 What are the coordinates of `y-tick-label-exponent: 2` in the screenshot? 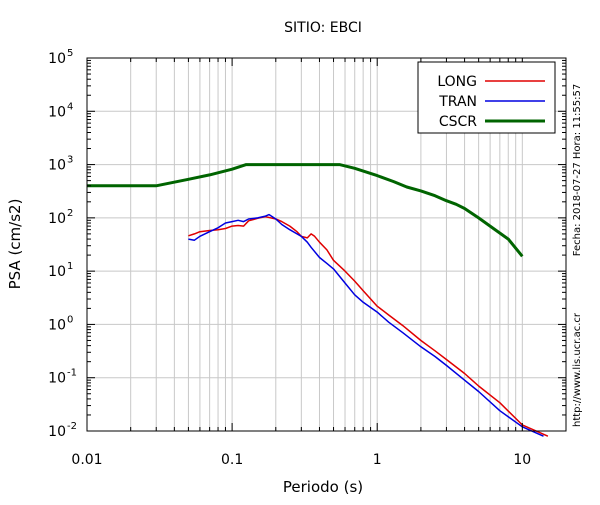 It's located at (70, 213).